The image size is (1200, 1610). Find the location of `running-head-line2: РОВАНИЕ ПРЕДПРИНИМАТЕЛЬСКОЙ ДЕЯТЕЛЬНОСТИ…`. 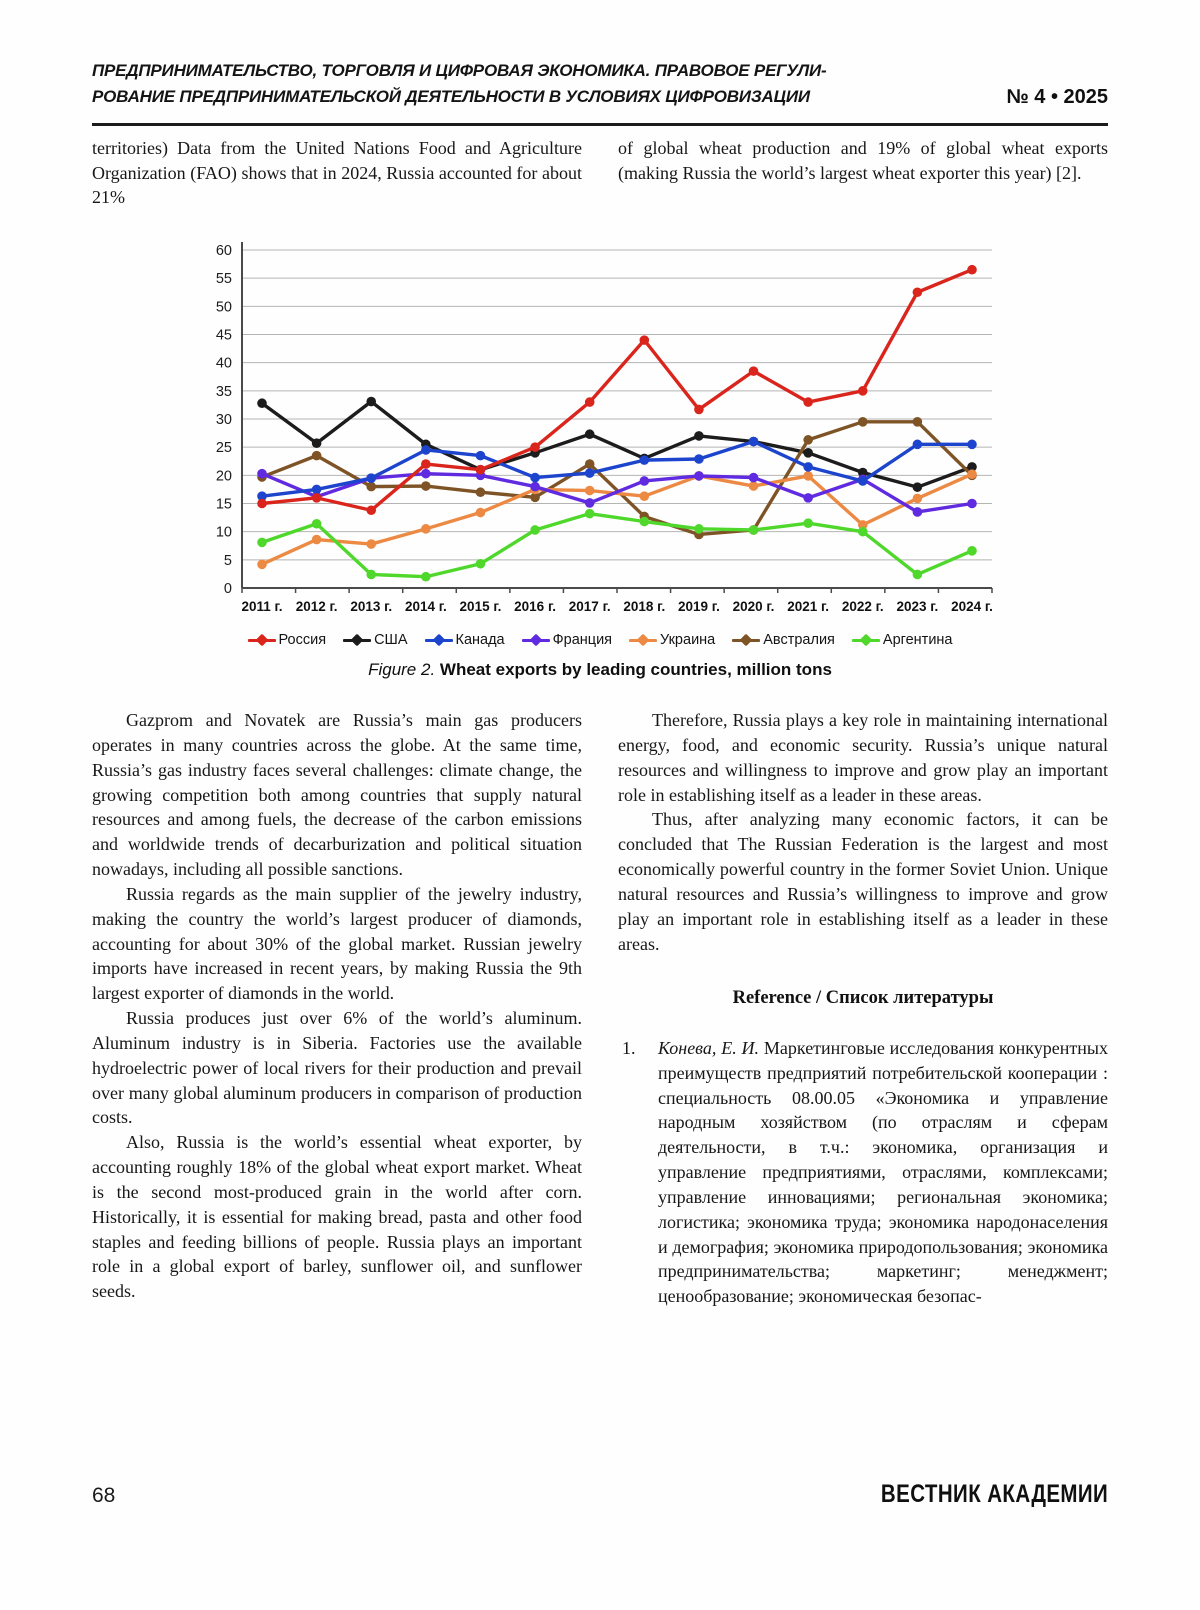

running-head-line2: РОВАНИЕ ПРЕДПРИНИМАТЕЛЬСКОЙ ДЕЯТЕЛЬНОСТИ… is located at coordinates (451, 97).